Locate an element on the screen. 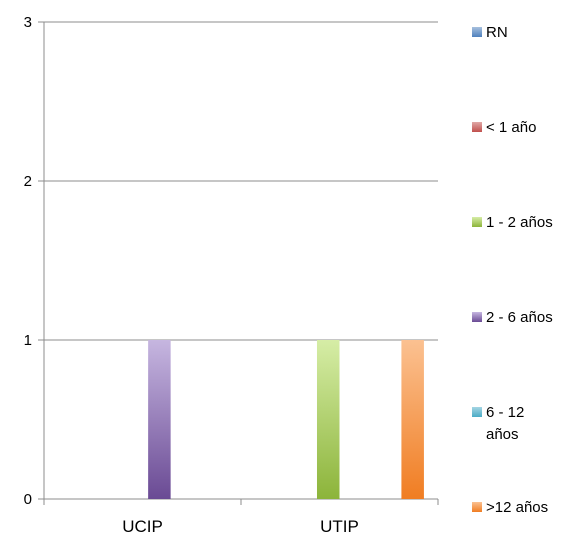 The width and height of the screenshot is (574, 544). y-tick-label: 1 is located at coordinates (28, 340).